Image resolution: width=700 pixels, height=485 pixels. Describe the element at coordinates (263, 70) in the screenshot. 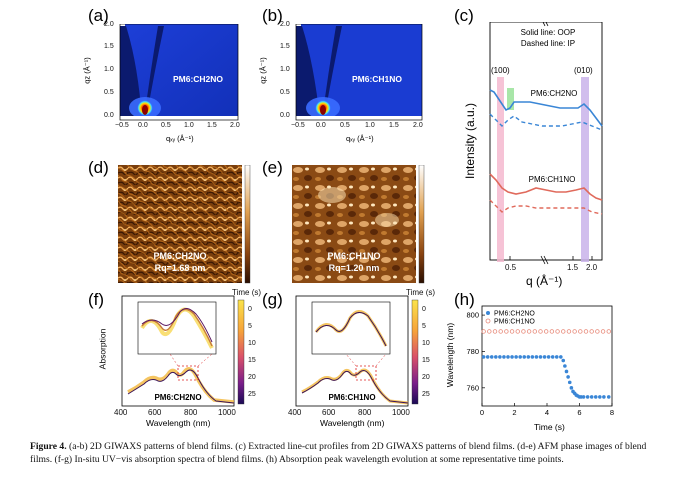

I see `giwaxs-b-ylabel: qᴢ (Å⁻¹)` at that location.